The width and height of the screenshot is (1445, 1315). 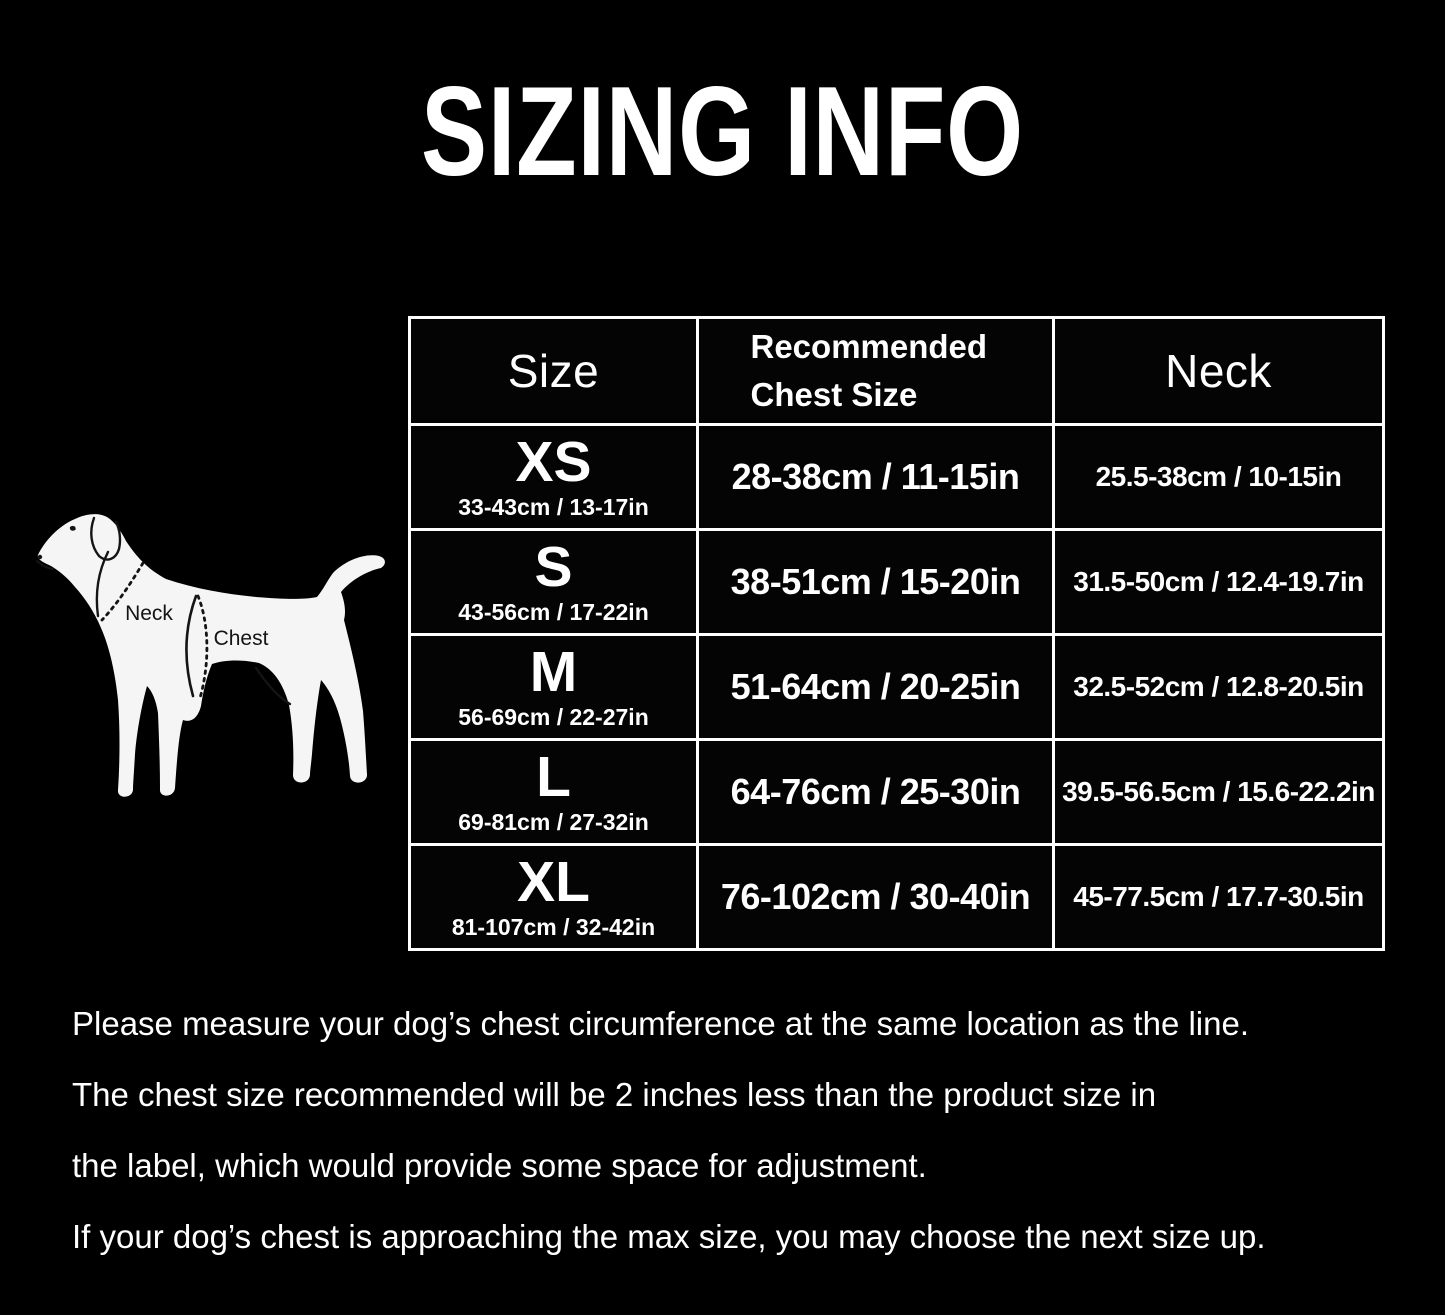 I want to click on page-title-wrap: SIZING INFO, so click(x=722, y=131).